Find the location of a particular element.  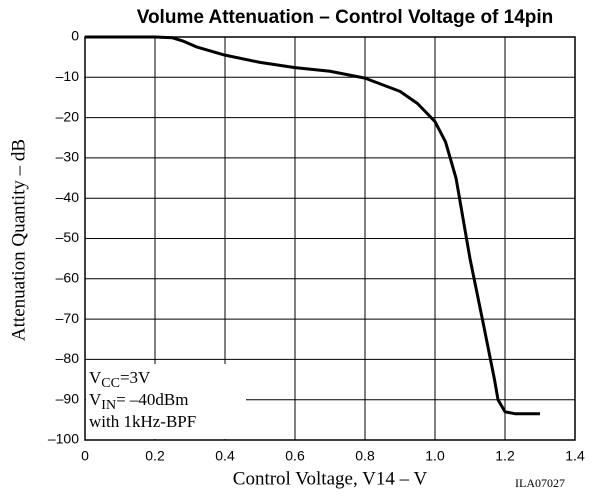

annotation: with 1kHz-BPF is located at coordinates (142, 421).